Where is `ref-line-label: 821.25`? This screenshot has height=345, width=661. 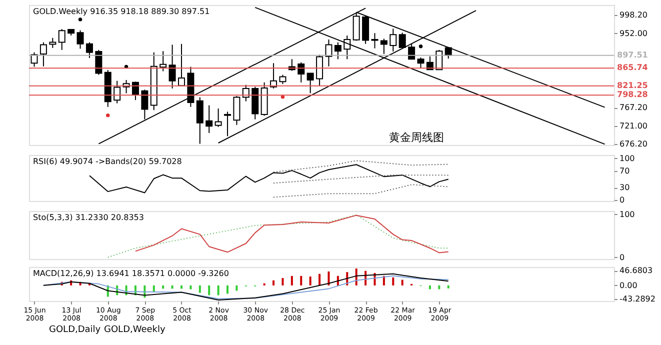 ref-line-label: 821.25 is located at coordinates (632, 85).